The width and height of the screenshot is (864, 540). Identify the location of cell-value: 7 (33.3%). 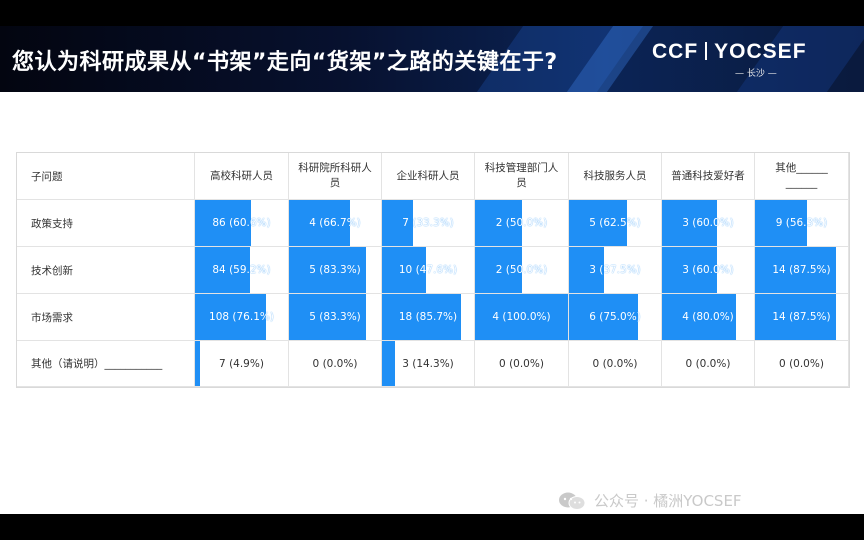
(428, 223).